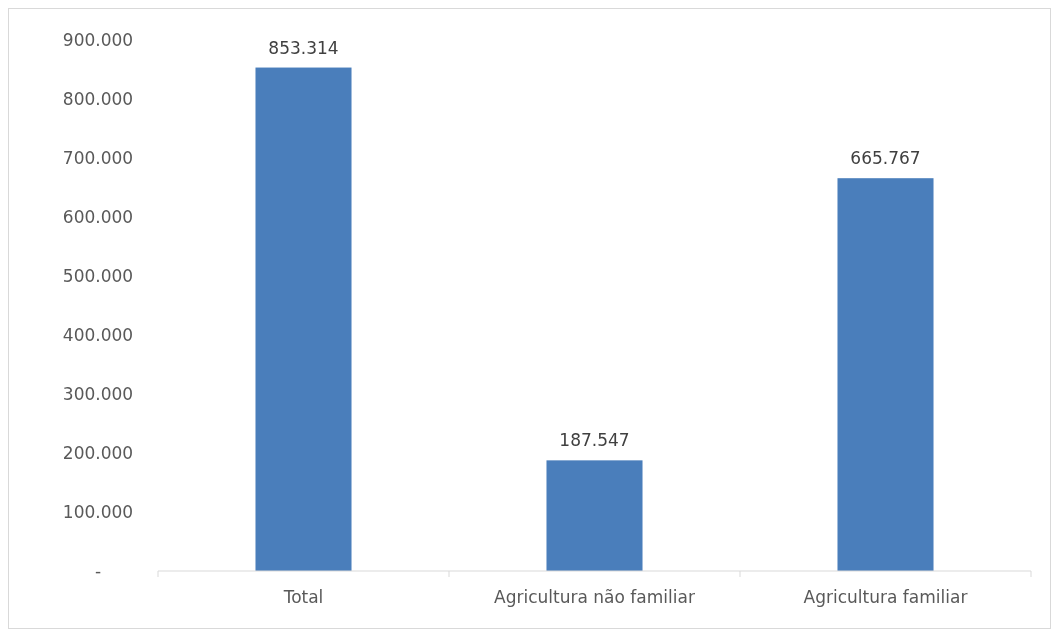 The width and height of the screenshot is (1059, 637). I want to click on y-tick-label: 300.000, so click(98, 393).